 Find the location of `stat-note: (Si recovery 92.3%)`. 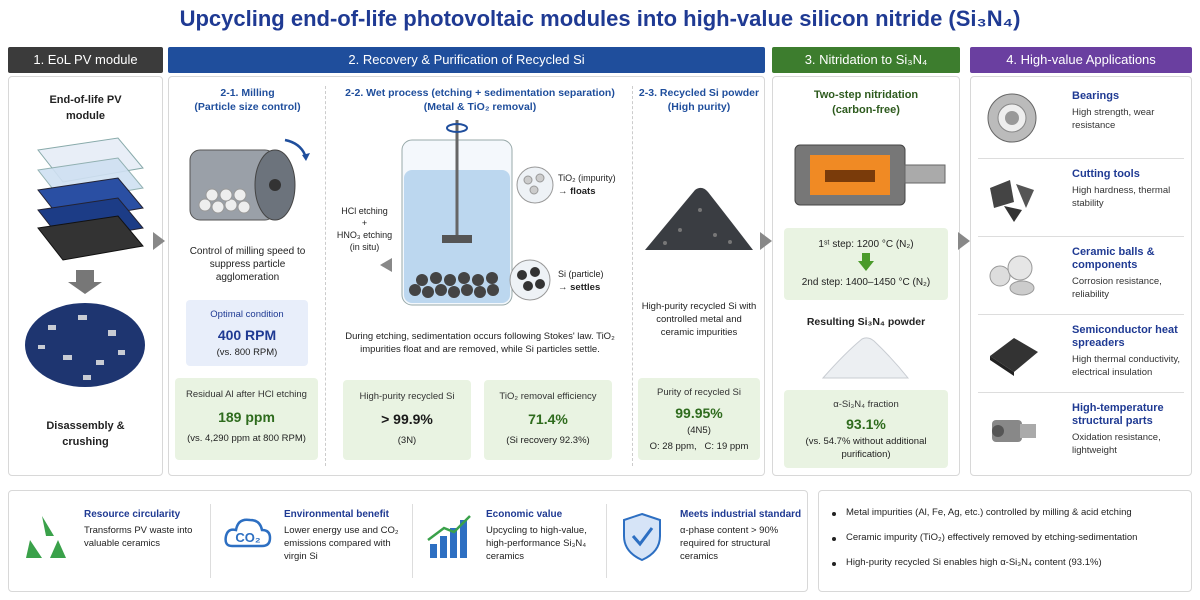

stat-note: (Si recovery 92.3%) is located at coordinates (548, 440).